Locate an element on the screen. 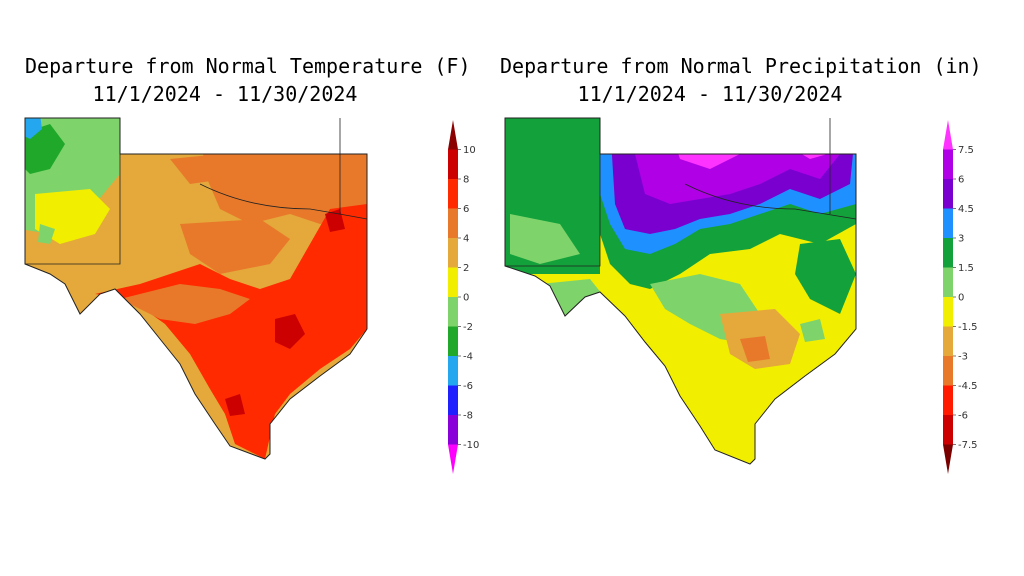 The image size is (1024, 576). temperature-colorbar: 10 8 6 4 2 0 -2 -4 -6 -8 -10 is located at coordinates (463, 297).